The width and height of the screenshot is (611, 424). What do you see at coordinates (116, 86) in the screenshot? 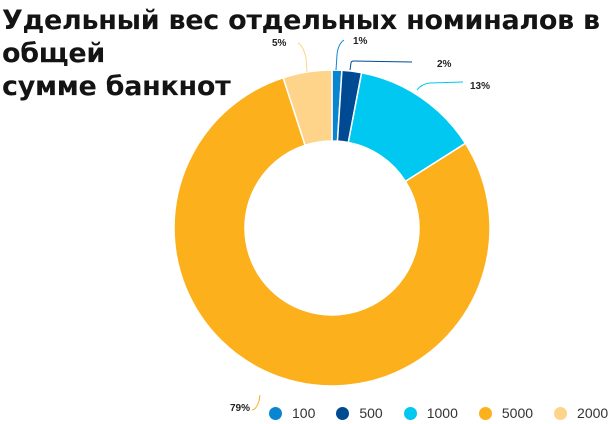
I see `chart-title-line-2: сумме банкнот` at bounding box center [116, 86].